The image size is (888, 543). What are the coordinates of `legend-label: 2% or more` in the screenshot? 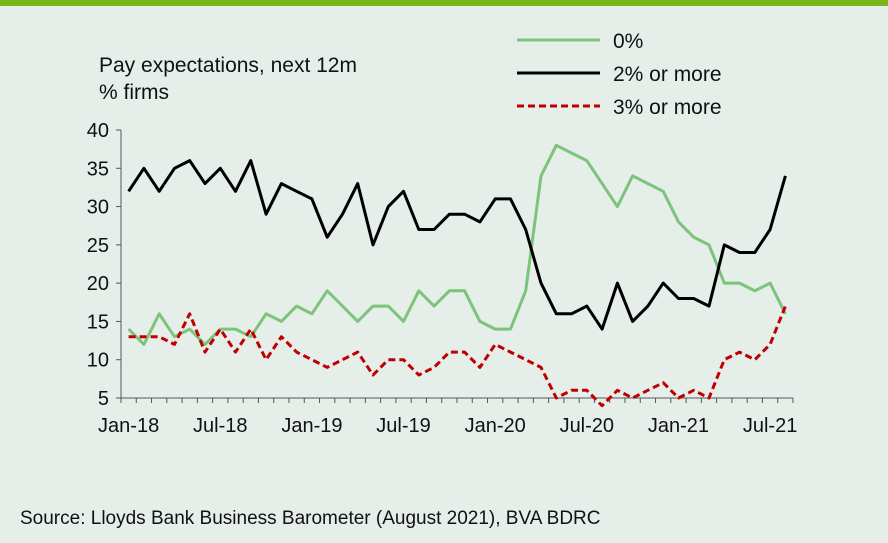 It's located at (667, 74).